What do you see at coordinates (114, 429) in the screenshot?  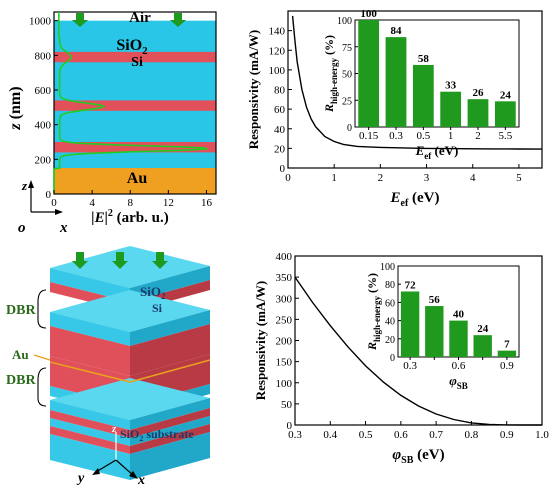 I see `axis-z3d-label: z` at bounding box center [114, 429].